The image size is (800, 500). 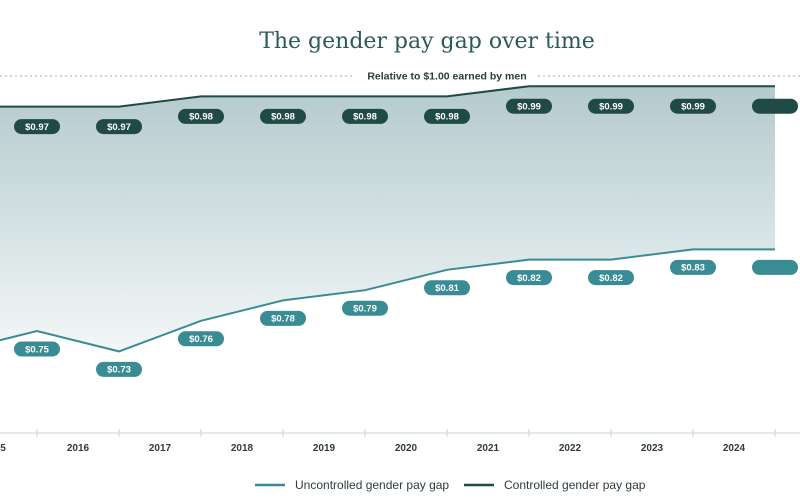 What do you see at coordinates (406, 448) in the screenshot?
I see `x-tick-label-2020: 2020` at bounding box center [406, 448].